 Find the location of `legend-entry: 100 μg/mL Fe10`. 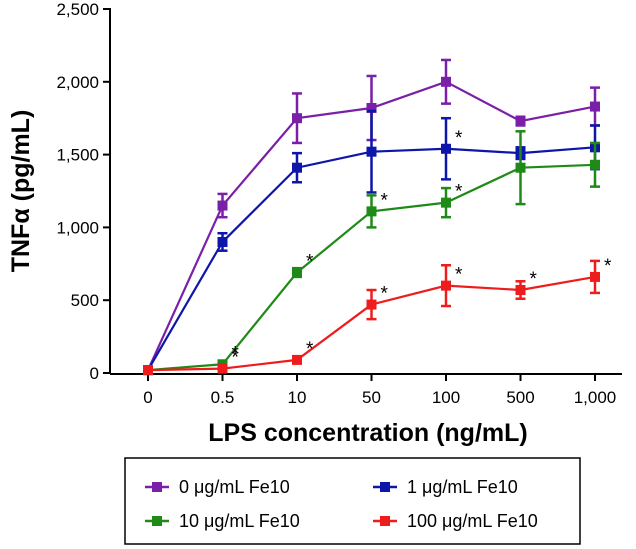

legend-entry: 100 μg/mL Fe10 is located at coordinates (455, 521).